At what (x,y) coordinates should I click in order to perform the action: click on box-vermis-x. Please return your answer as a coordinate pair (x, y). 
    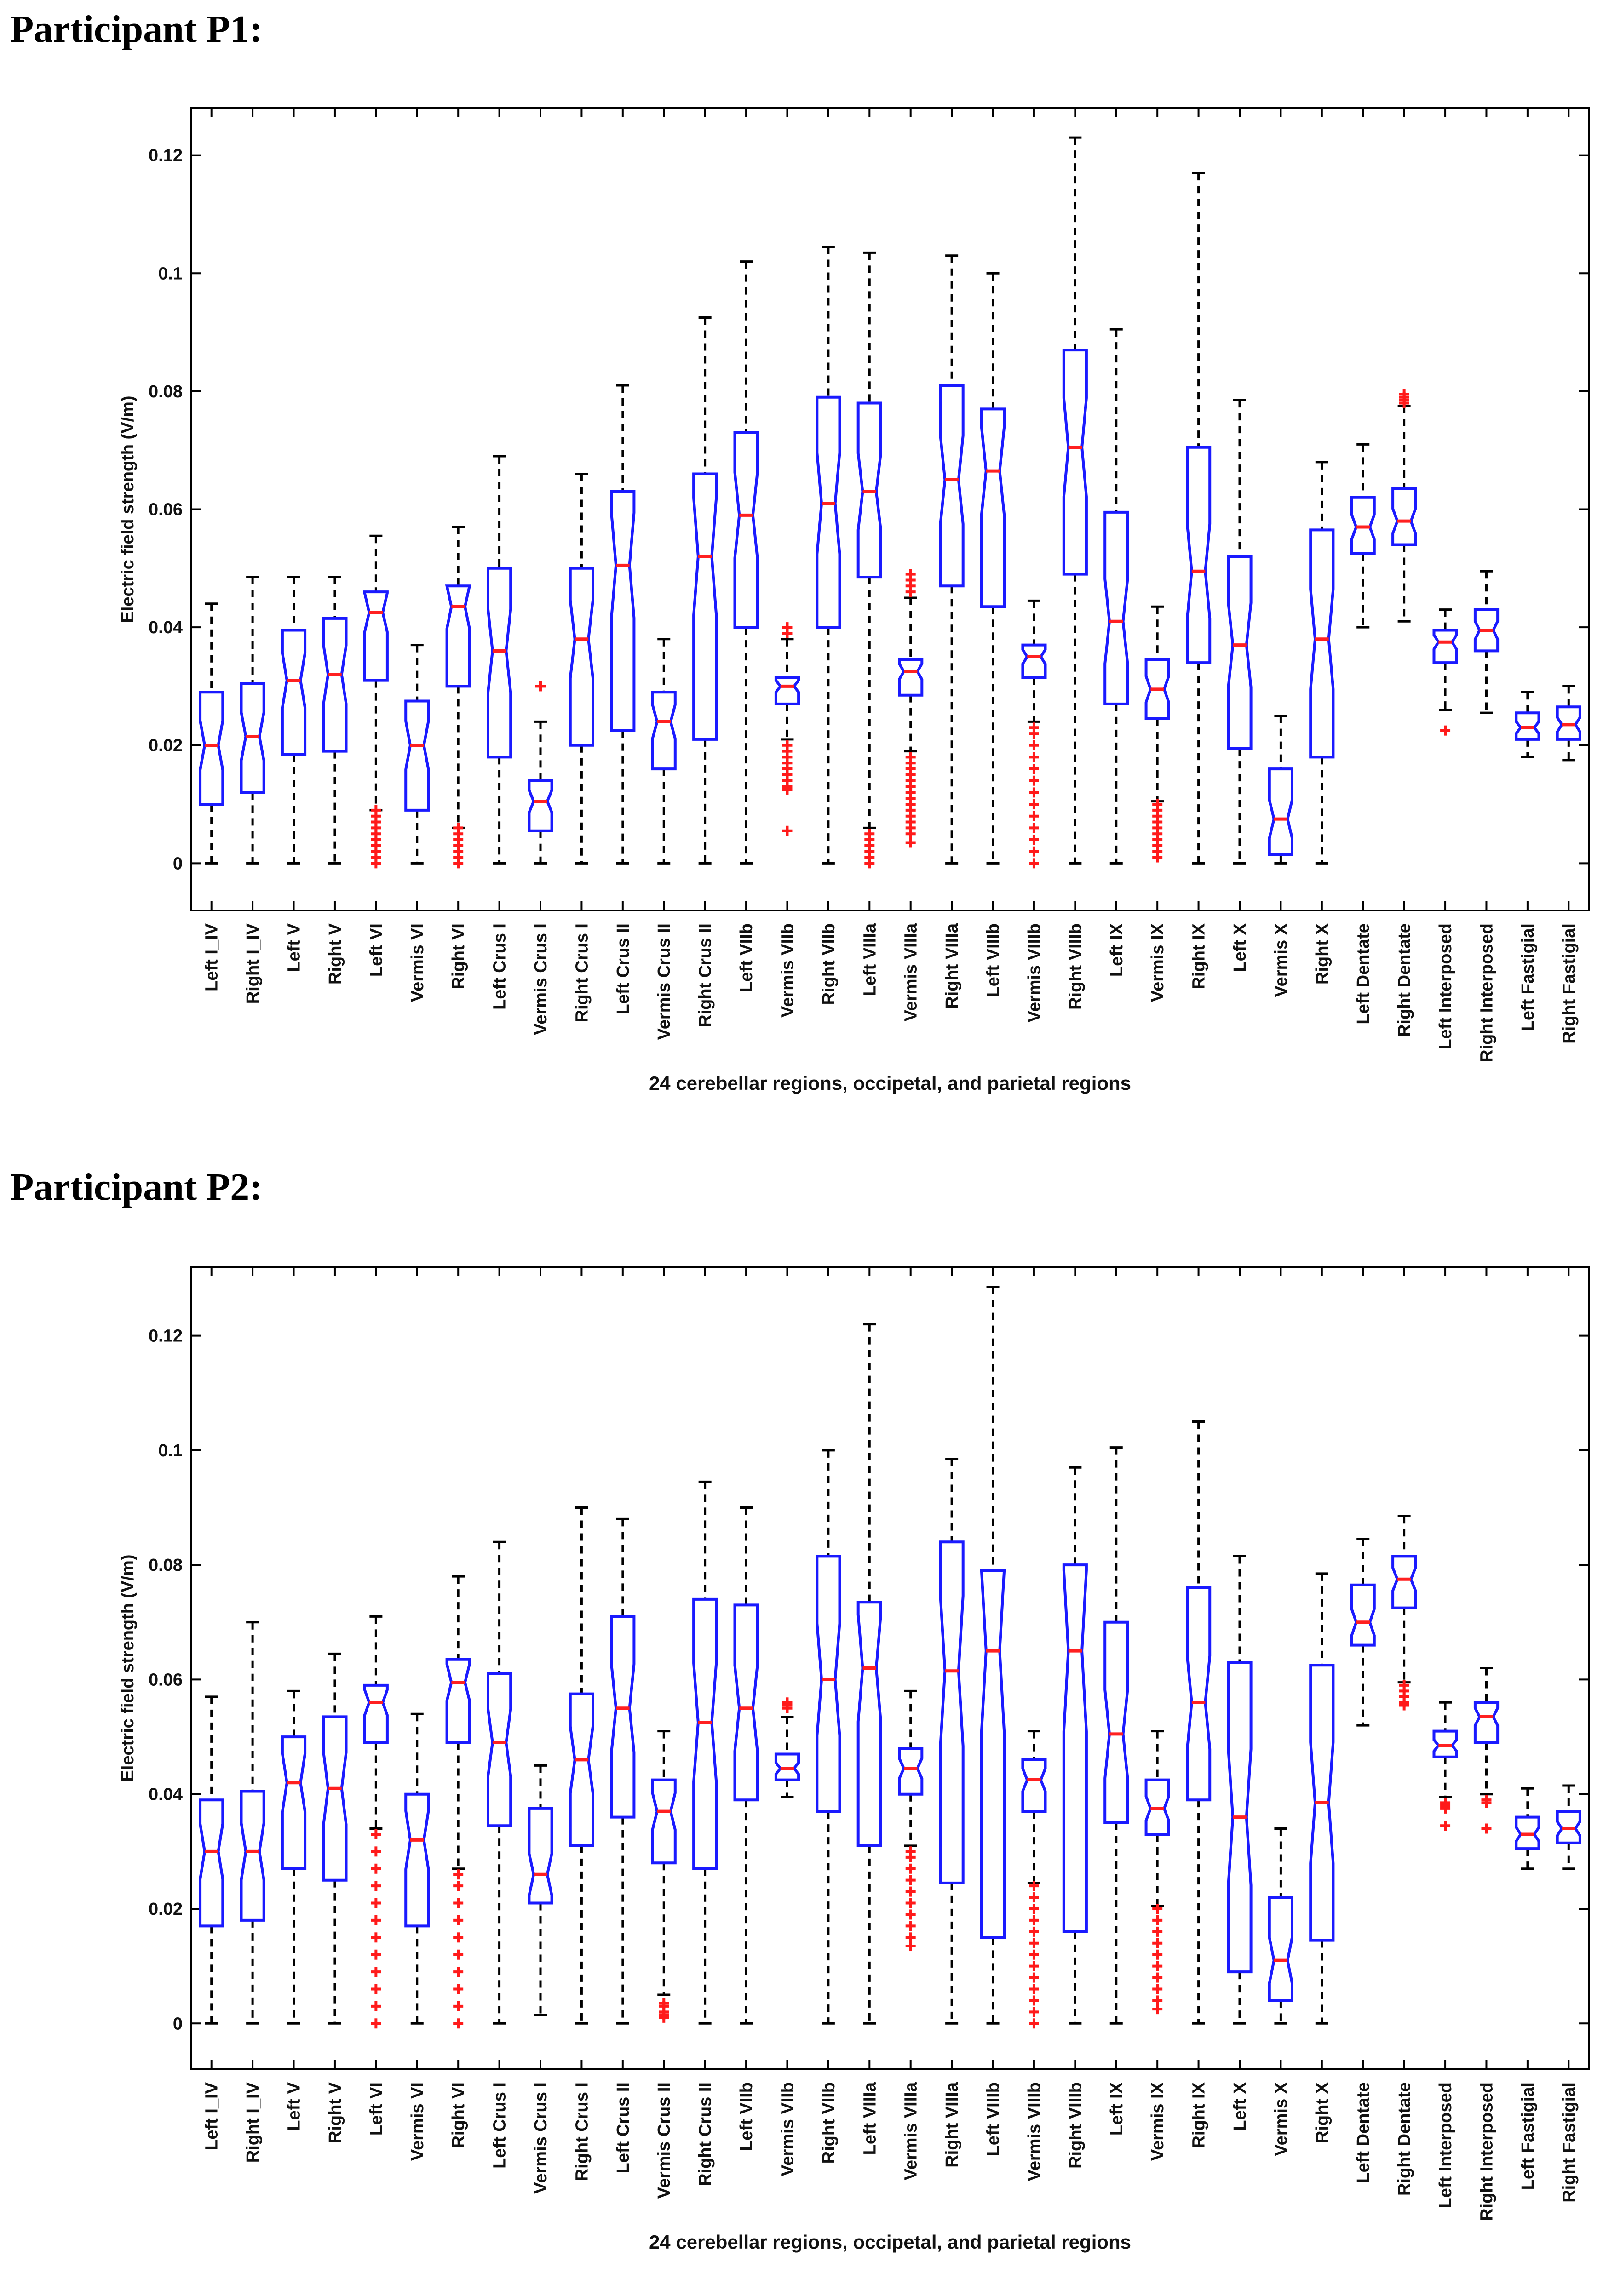
    Looking at the image, I should click on (1280, 509).